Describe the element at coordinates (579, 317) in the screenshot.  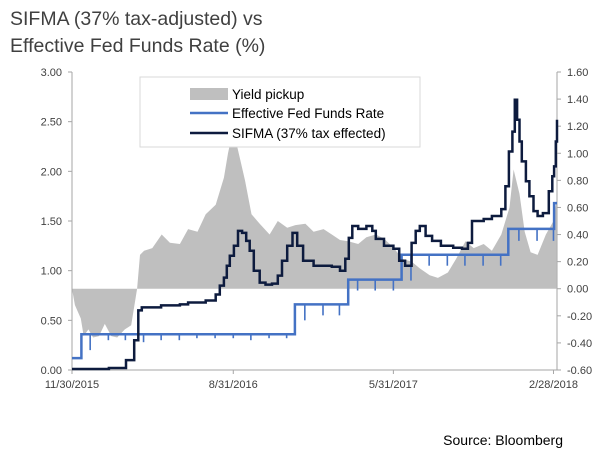
I see `right-axis-tick-label: -0.20` at that location.